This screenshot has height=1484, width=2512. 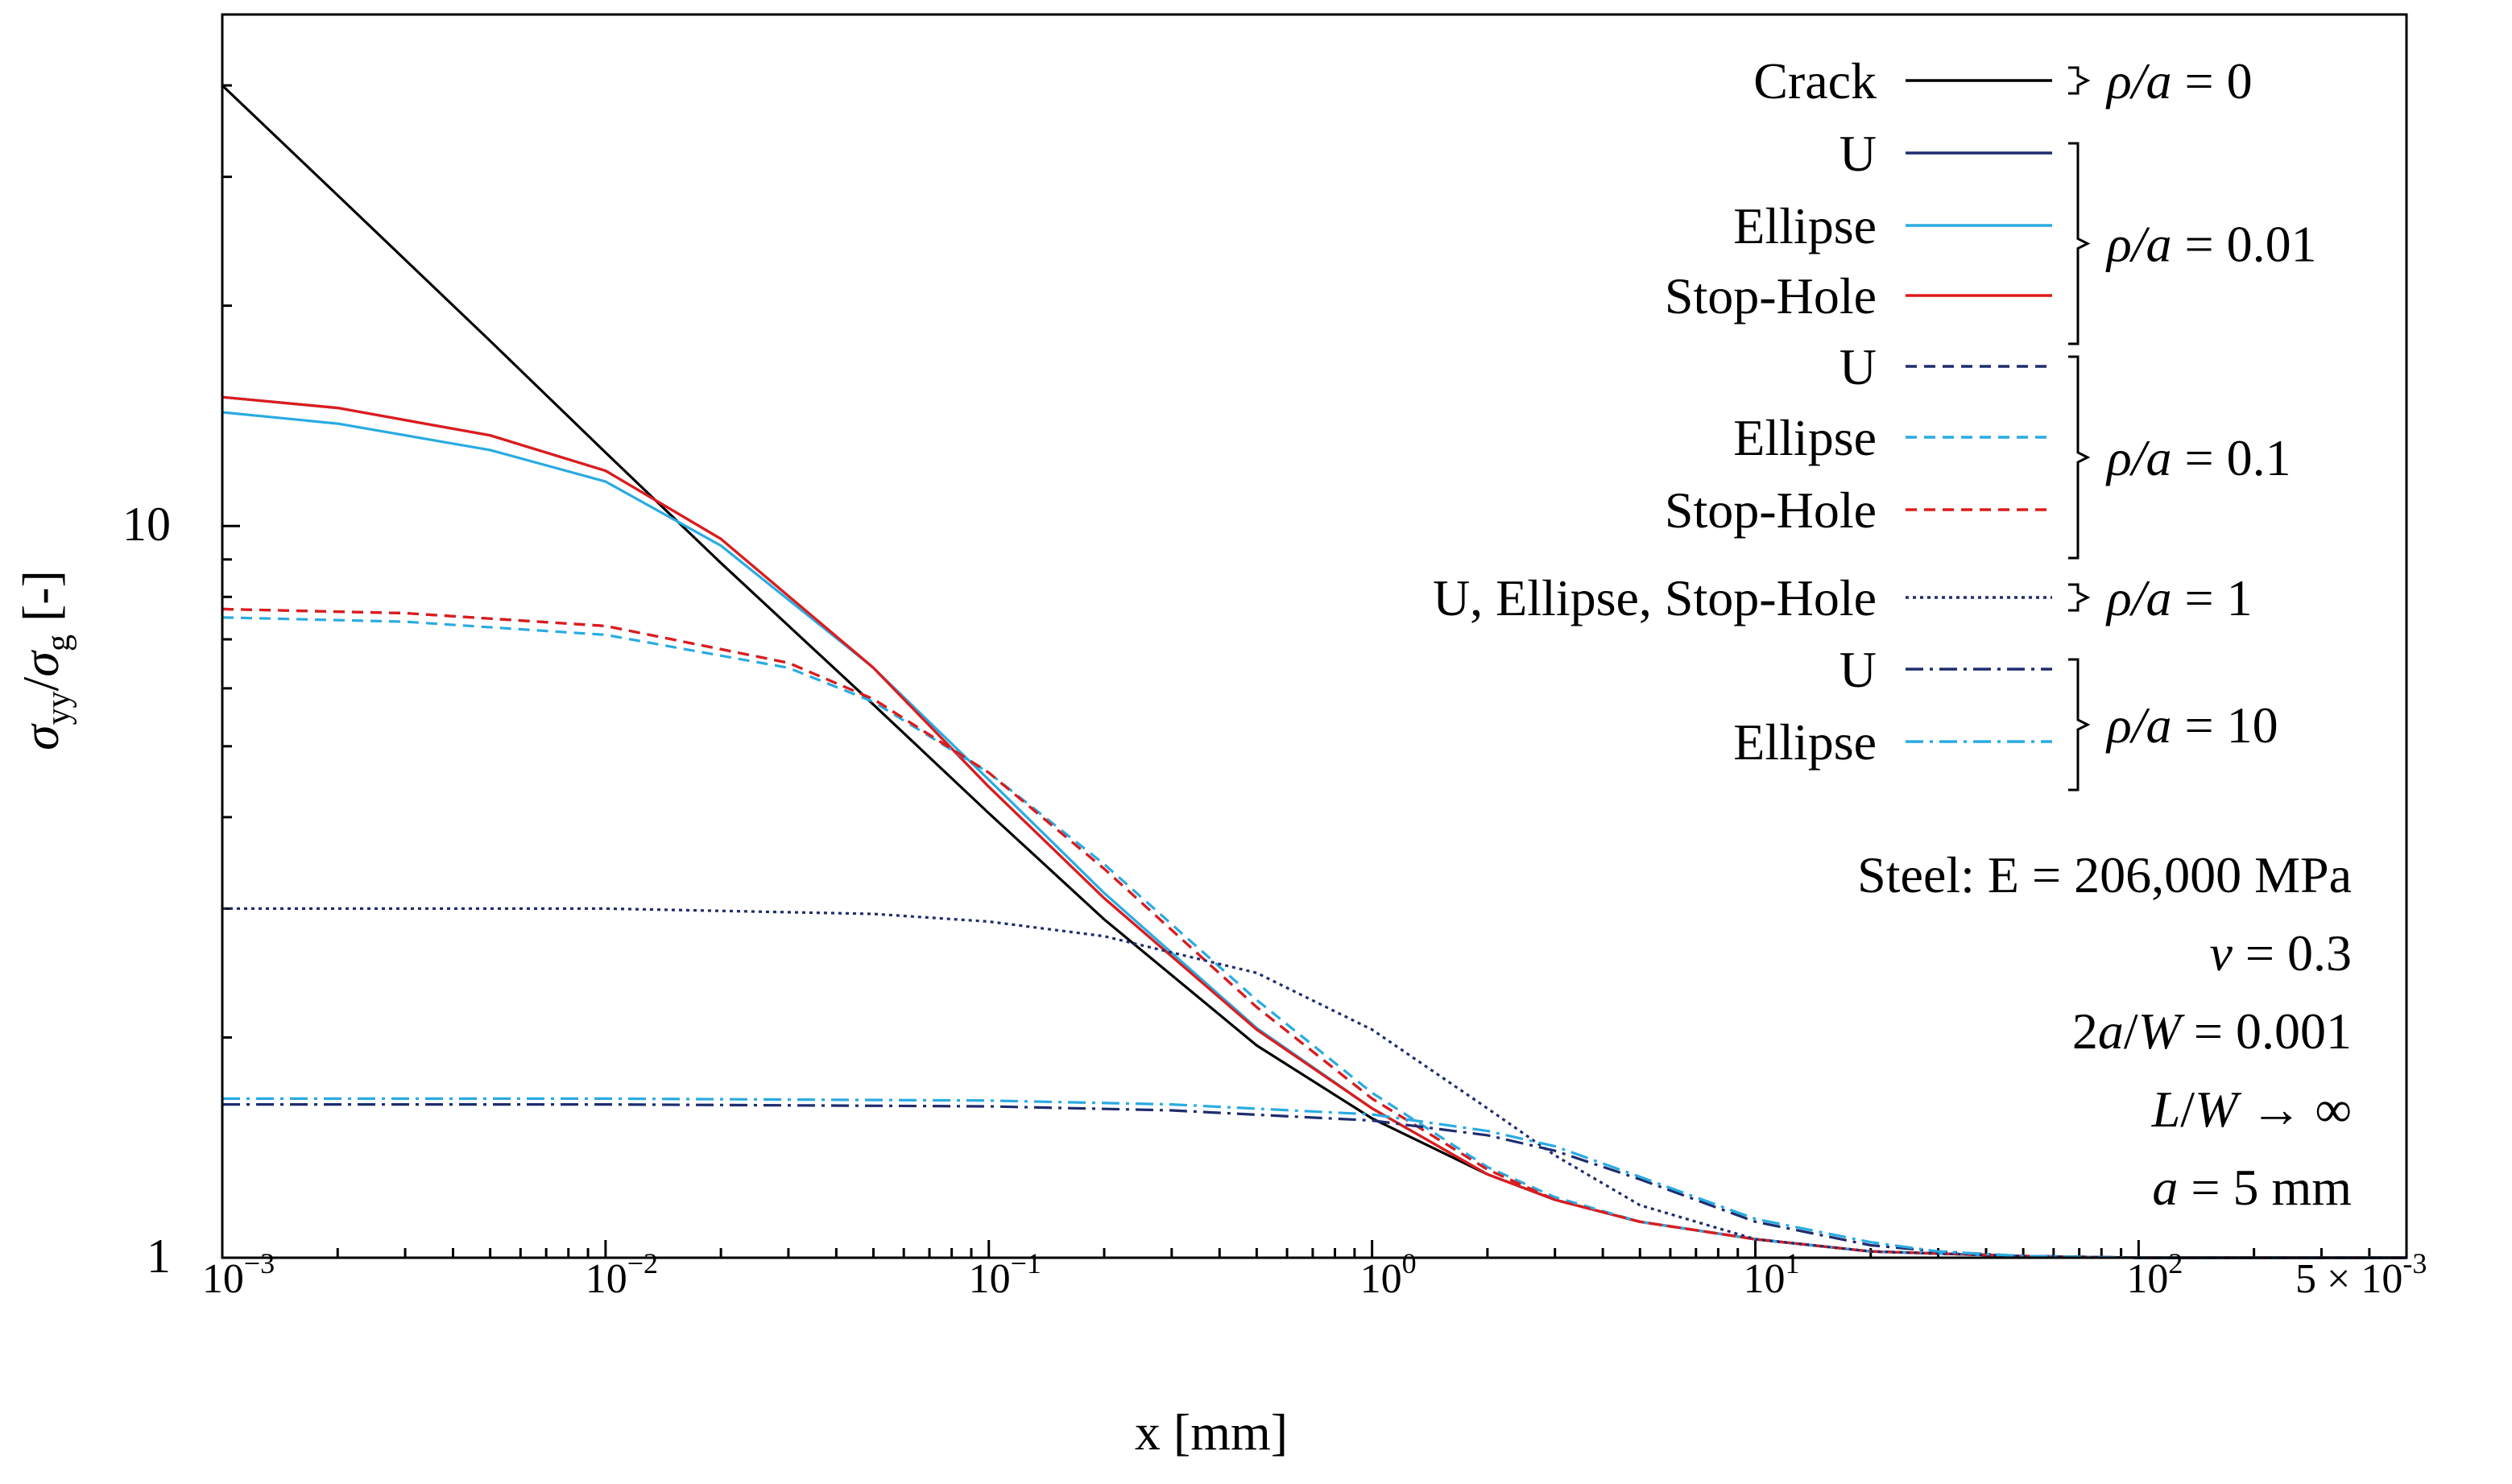 What do you see at coordinates (2266, 1031) in the screenshot?
I see `ratio-val: = 0.001` at bounding box center [2266, 1031].